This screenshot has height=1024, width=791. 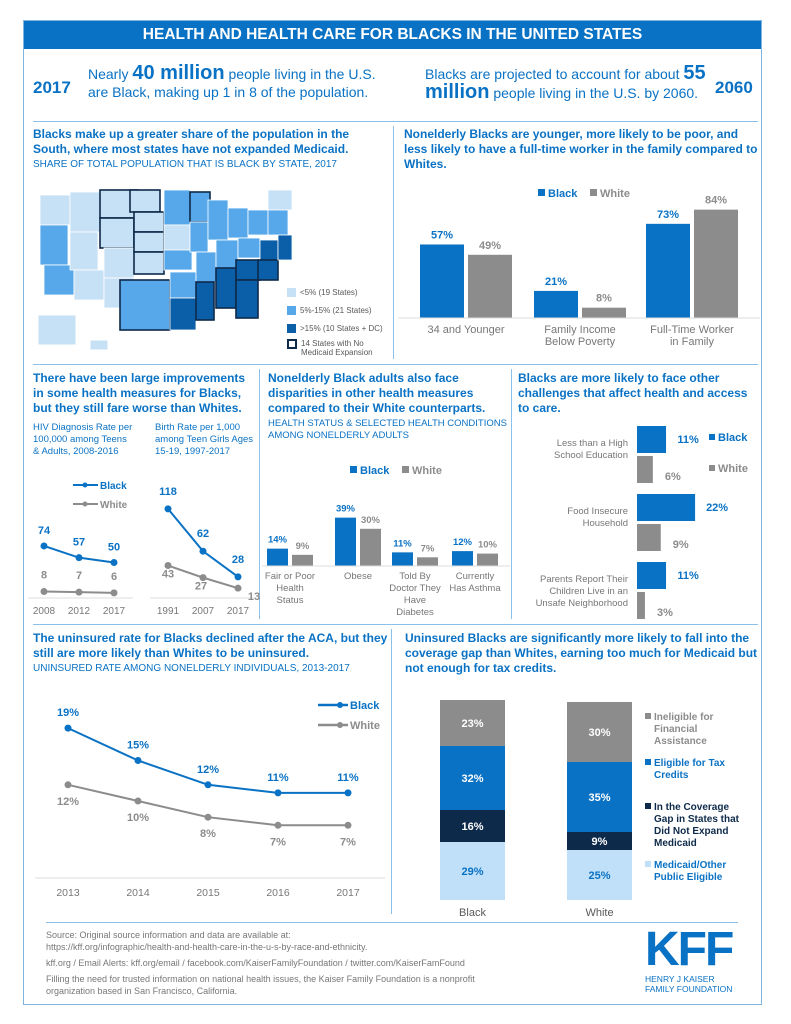 What do you see at coordinates (208, 770) in the screenshot?
I see `data-label: 12%` at bounding box center [208, 770].